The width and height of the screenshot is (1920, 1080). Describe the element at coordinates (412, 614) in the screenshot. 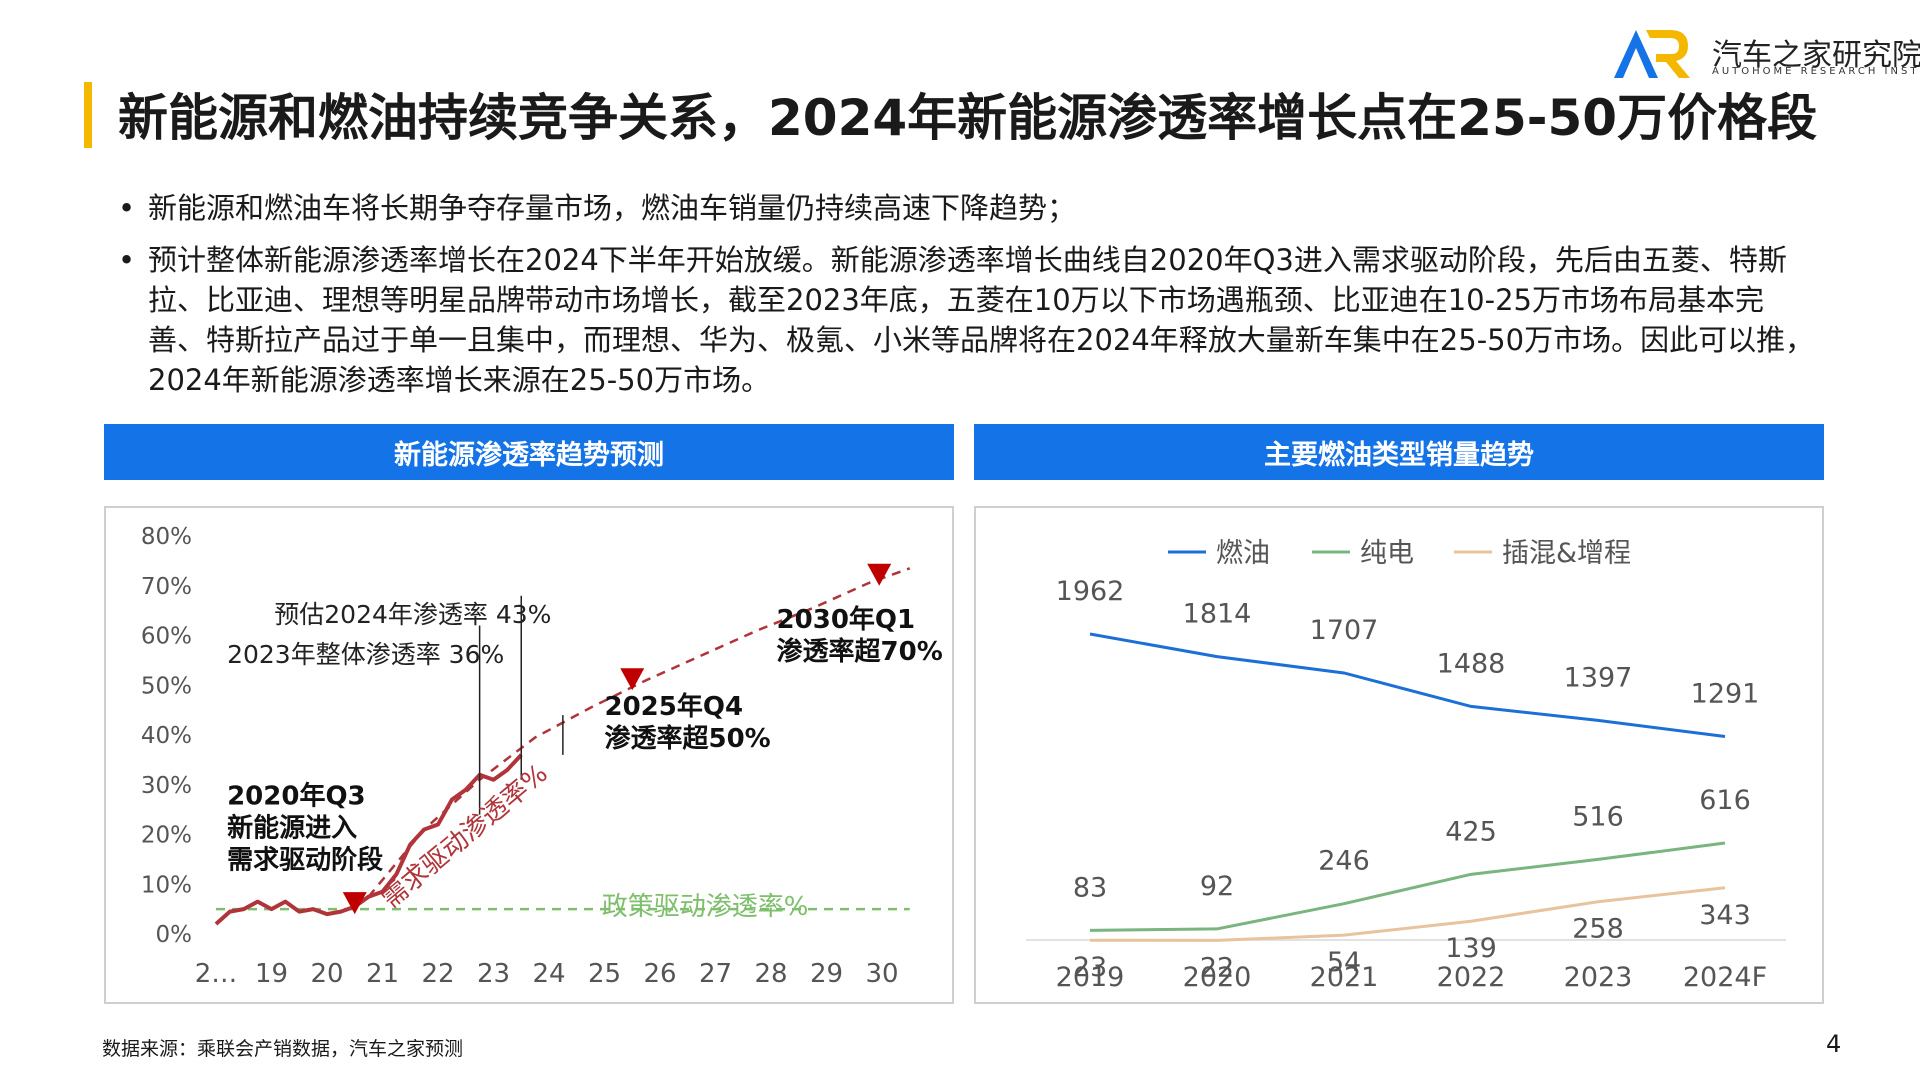

I see `annotation-2024-estimate: 预估2024年渗透率 43%` at that location.